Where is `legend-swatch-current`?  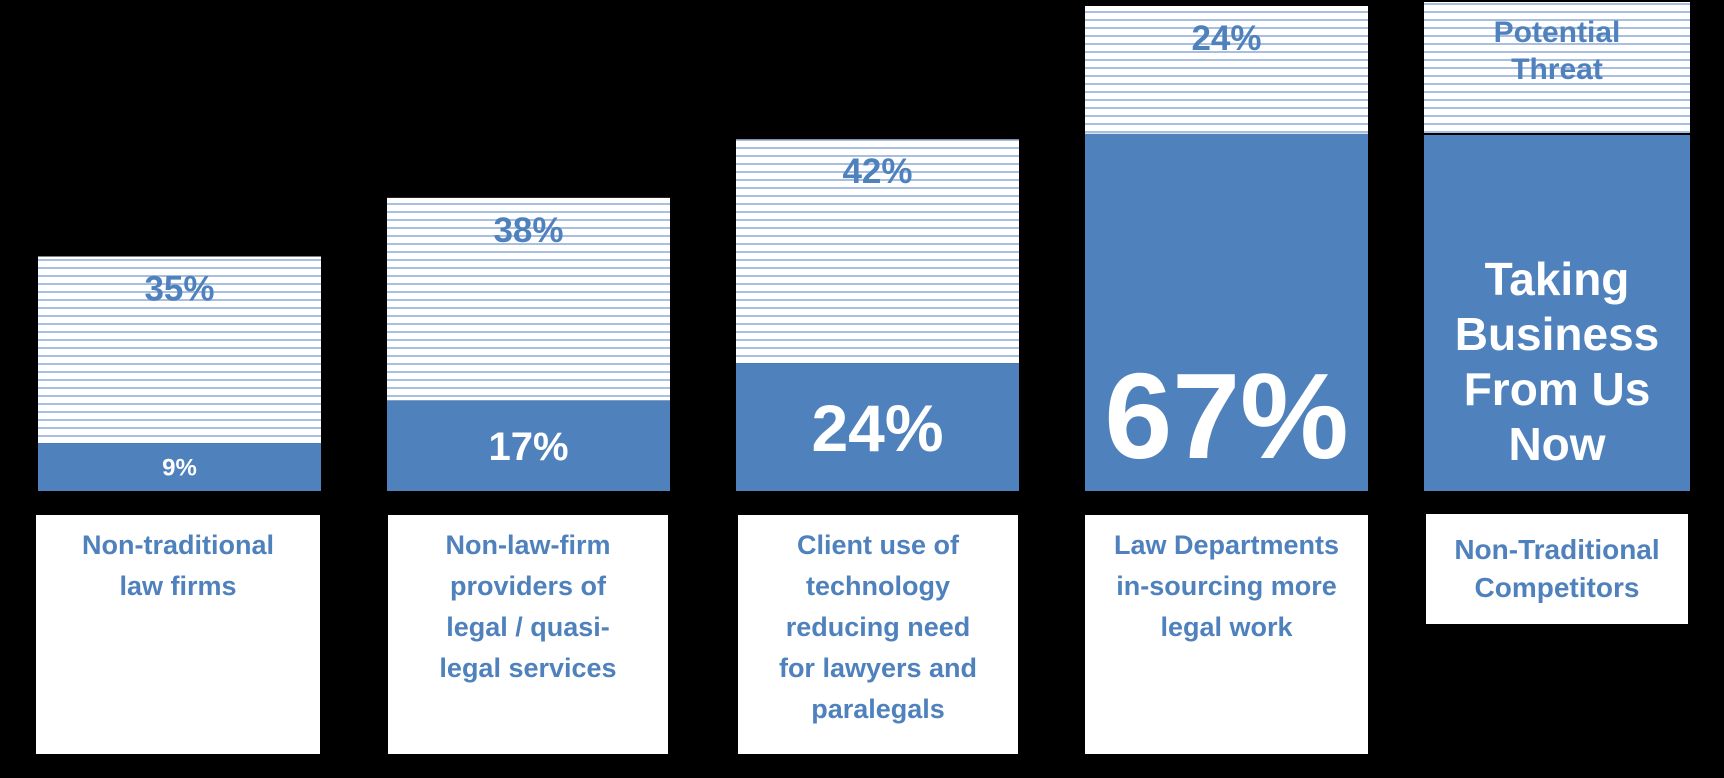
legend-swatch-current is located at coordinates (1557, 313).